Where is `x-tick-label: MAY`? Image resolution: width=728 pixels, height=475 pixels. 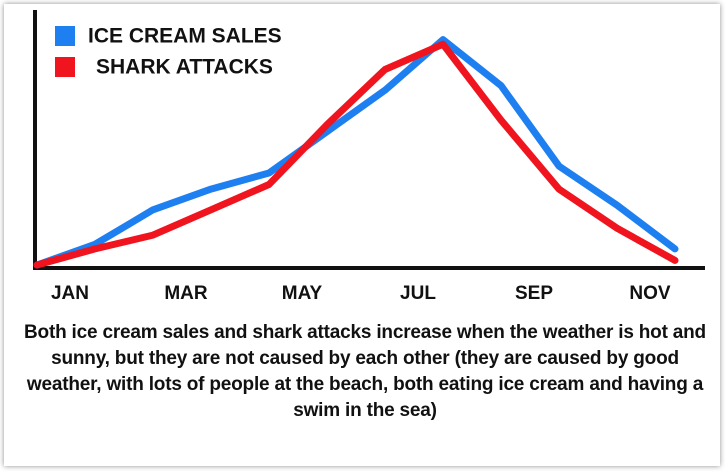 x-tick-label: MAY is located at coordinates (302, 293).